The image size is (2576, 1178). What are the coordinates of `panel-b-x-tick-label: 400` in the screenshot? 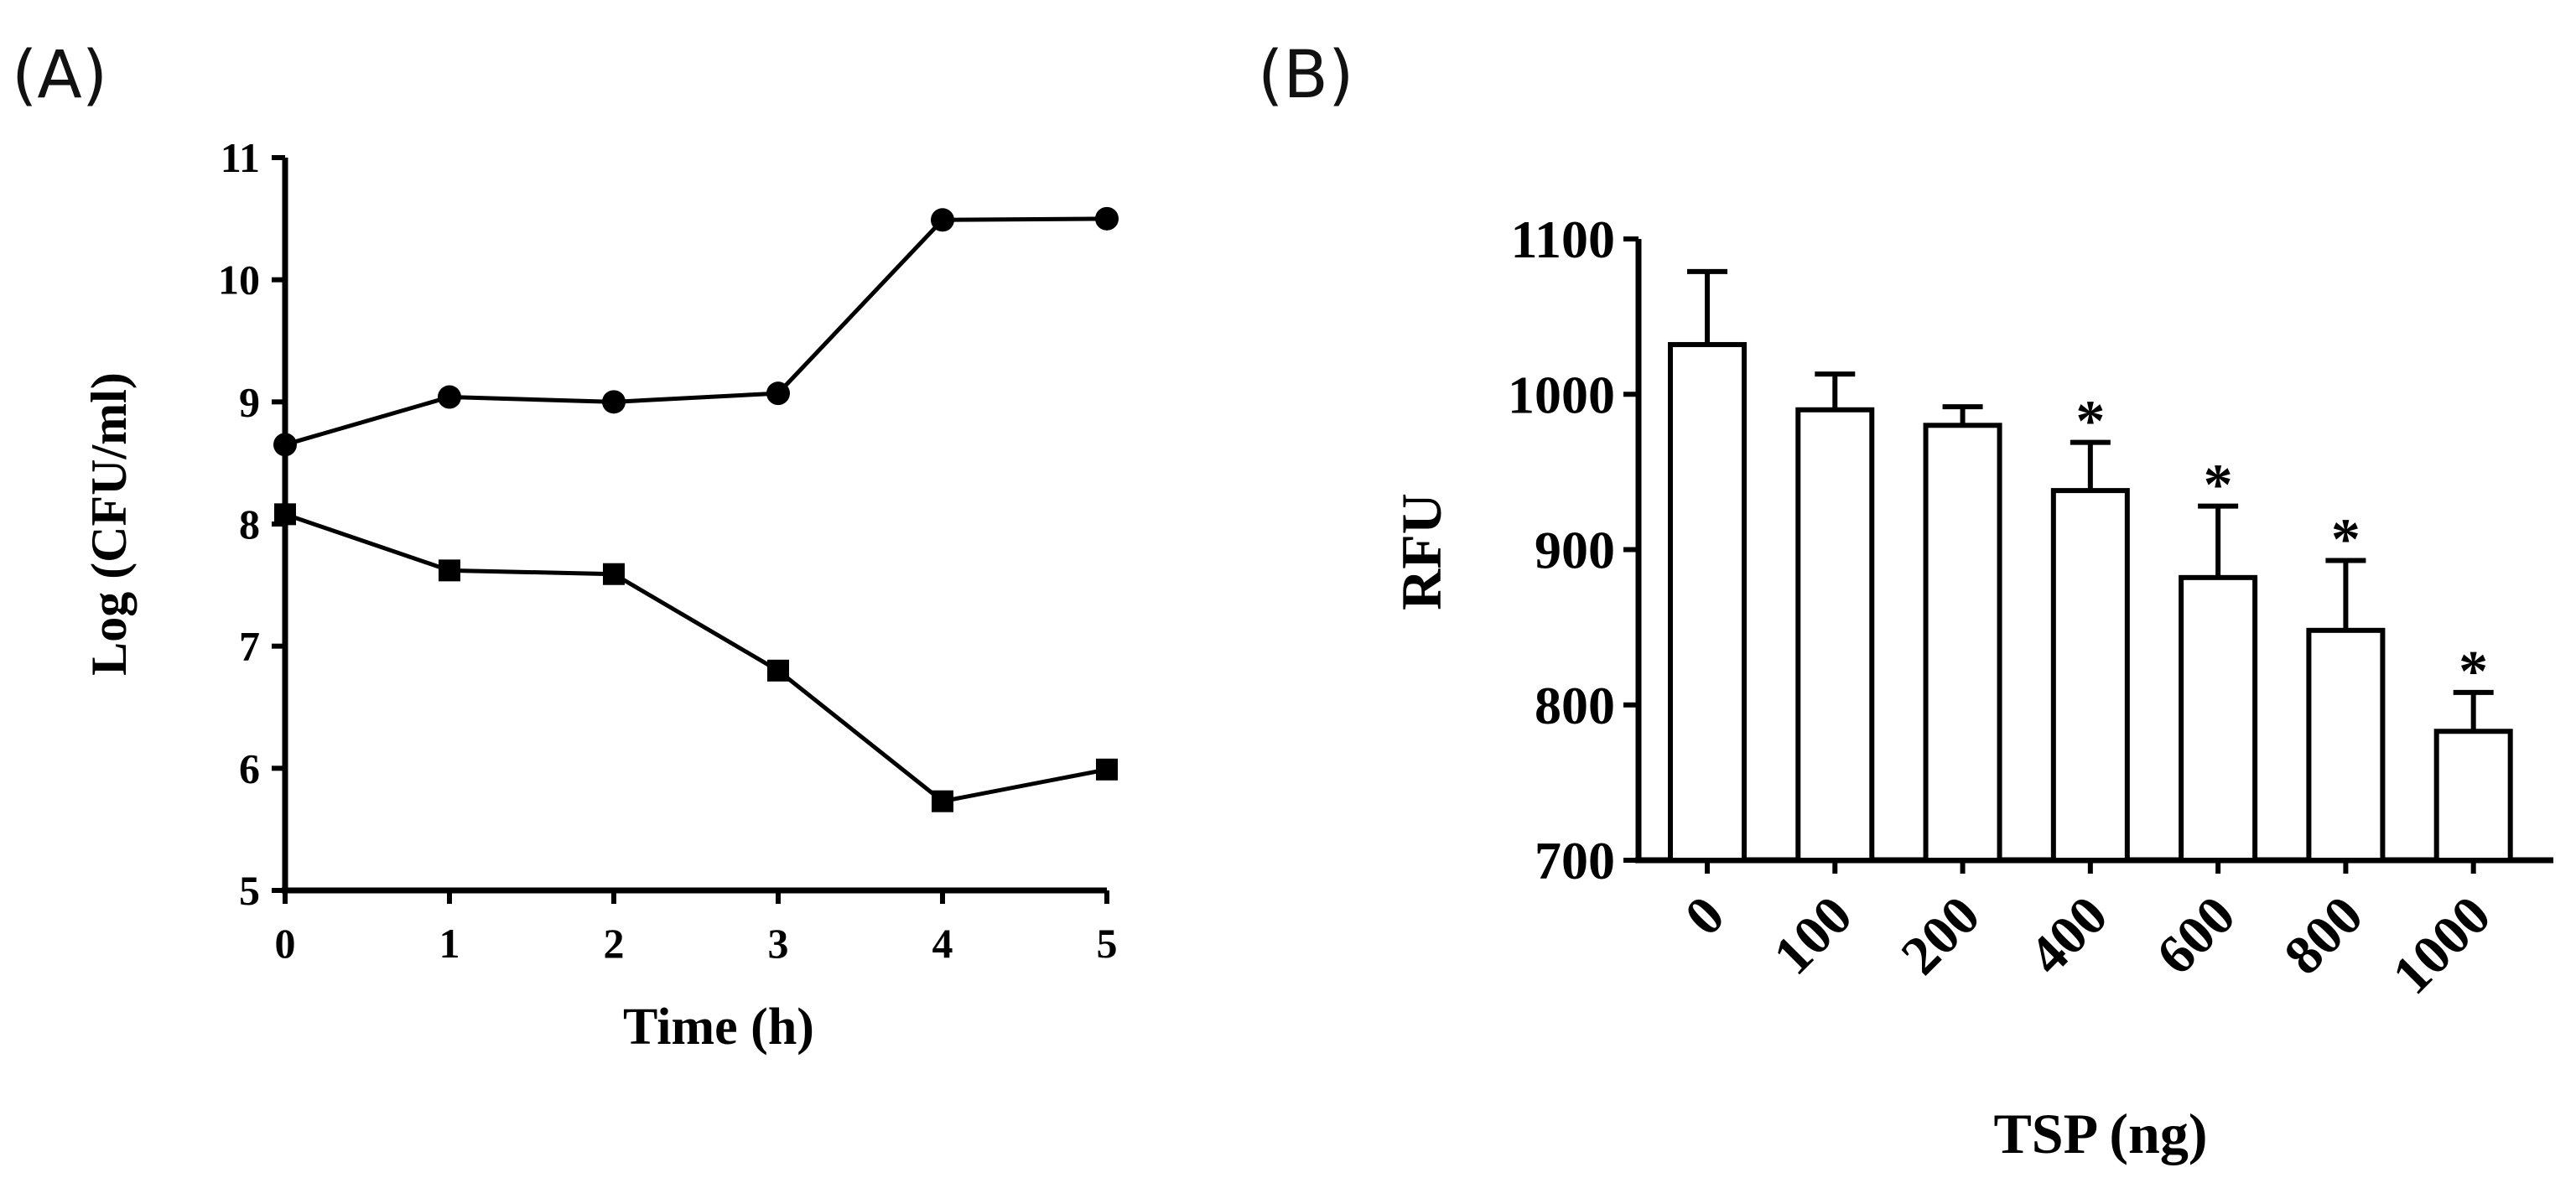 It's located at (2069, 936).